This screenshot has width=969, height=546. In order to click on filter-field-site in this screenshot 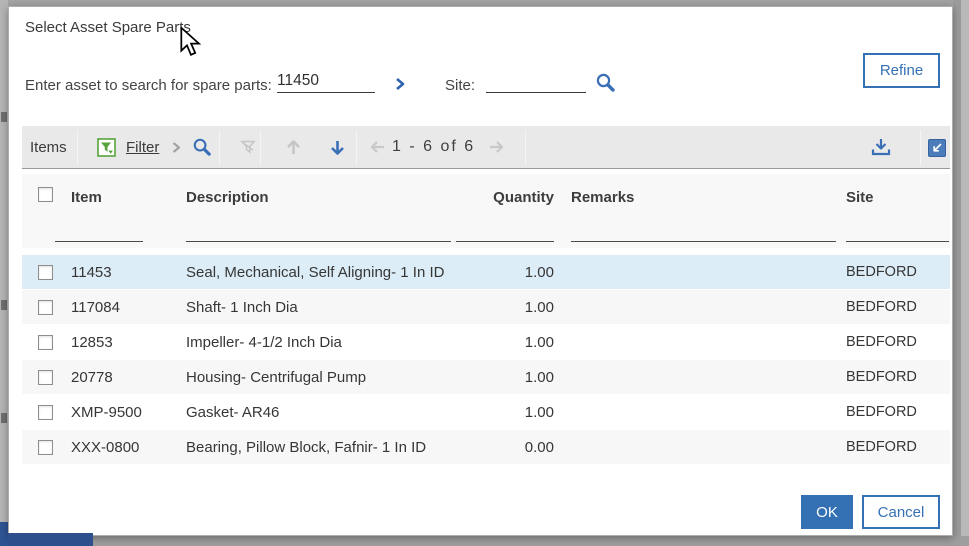, I will do `click(897, 241)`.